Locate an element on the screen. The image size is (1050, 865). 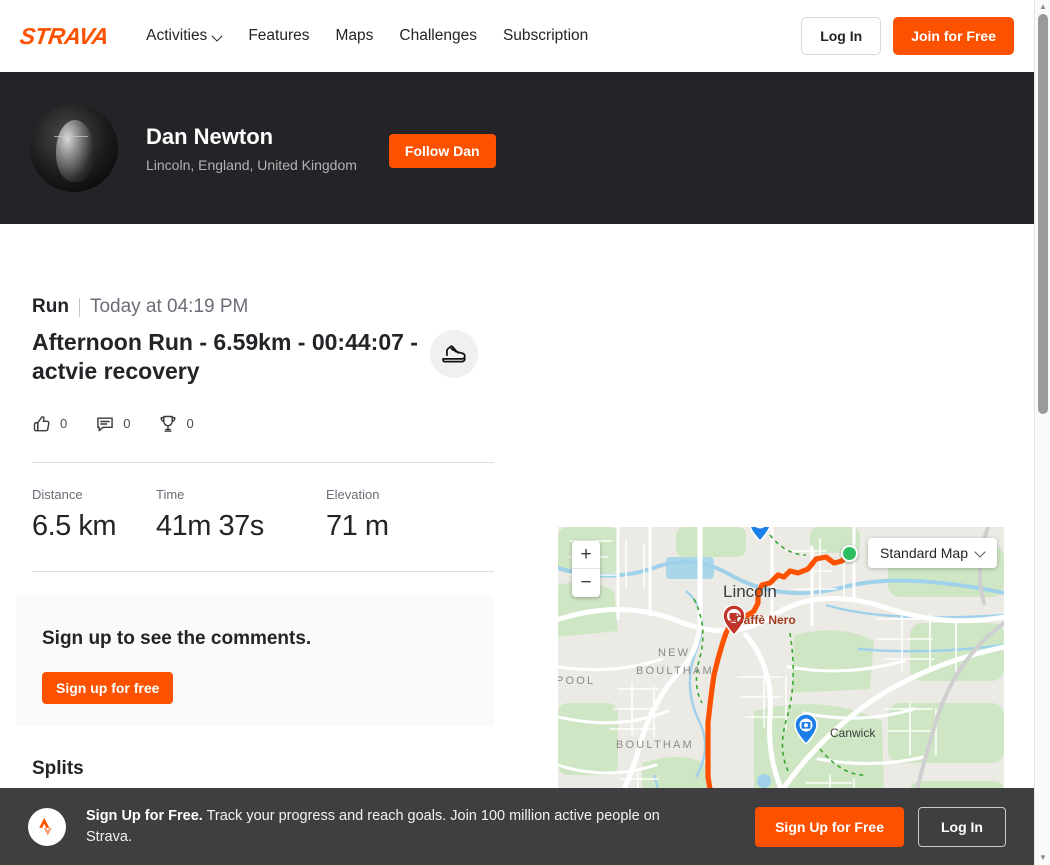
stat-time: Time 41m 37s is located at coordinates (241, 515).